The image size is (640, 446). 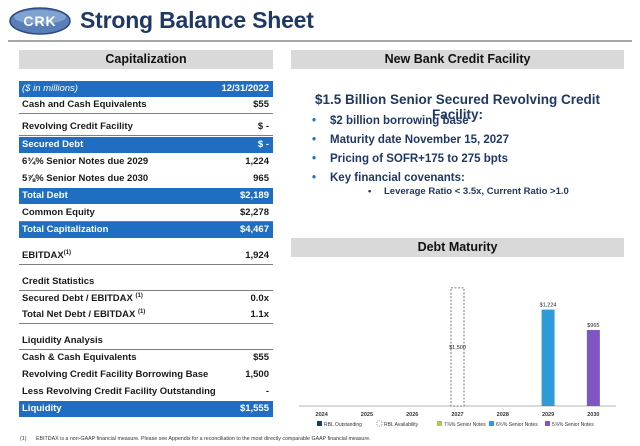 I want to click on svg-text: CRK, so click(x=39, y=21).